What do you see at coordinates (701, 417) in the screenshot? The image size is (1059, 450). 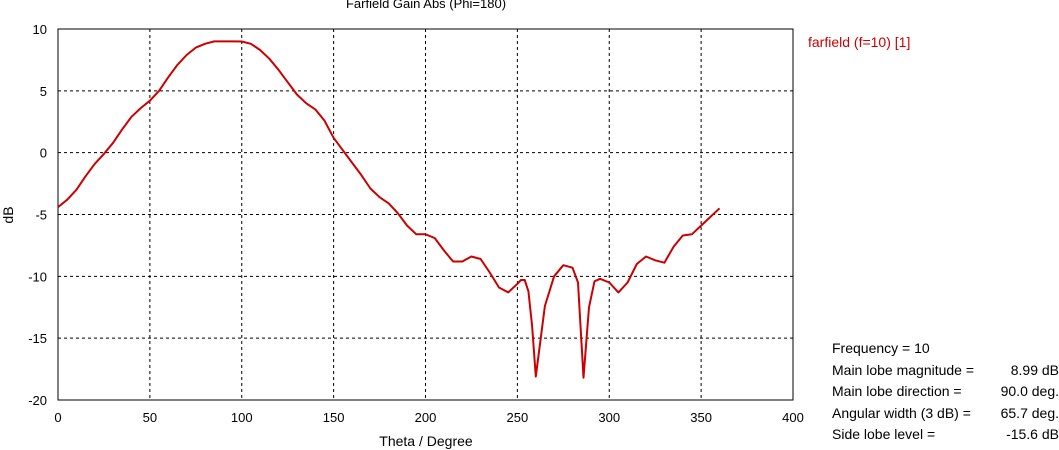 I see `x-tick-label: 350` at bounding box center [701, 417].